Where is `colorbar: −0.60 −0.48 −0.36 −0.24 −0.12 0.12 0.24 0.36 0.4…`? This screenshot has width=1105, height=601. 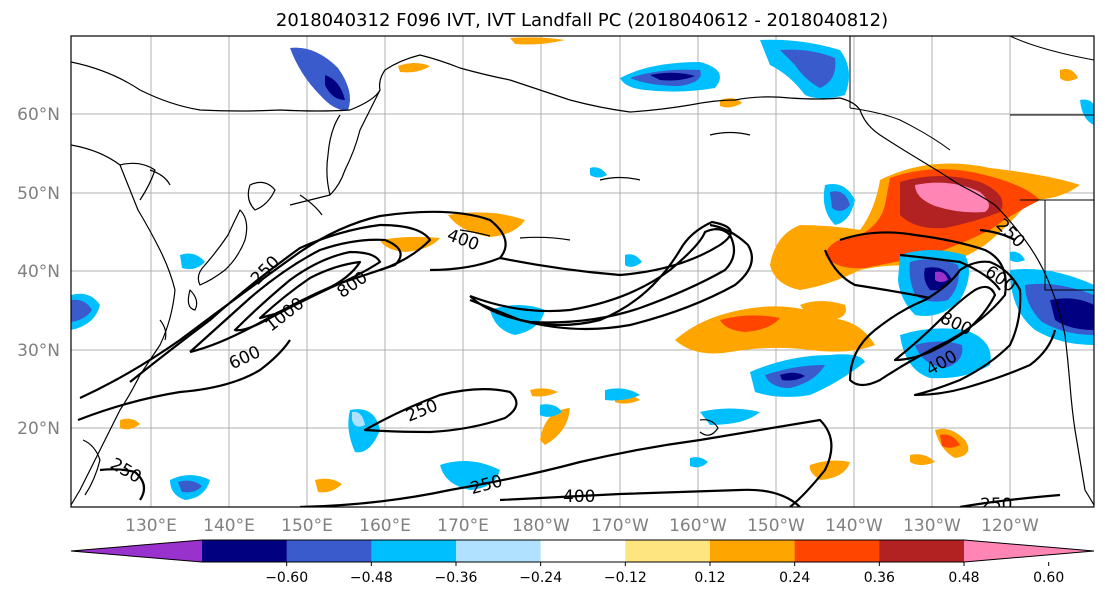
colorbar: −0.60 −0.48 −0.36 −0.24 −0.12 0.12 0.24 0.36 0.4… is located at coordinates (582, 562).